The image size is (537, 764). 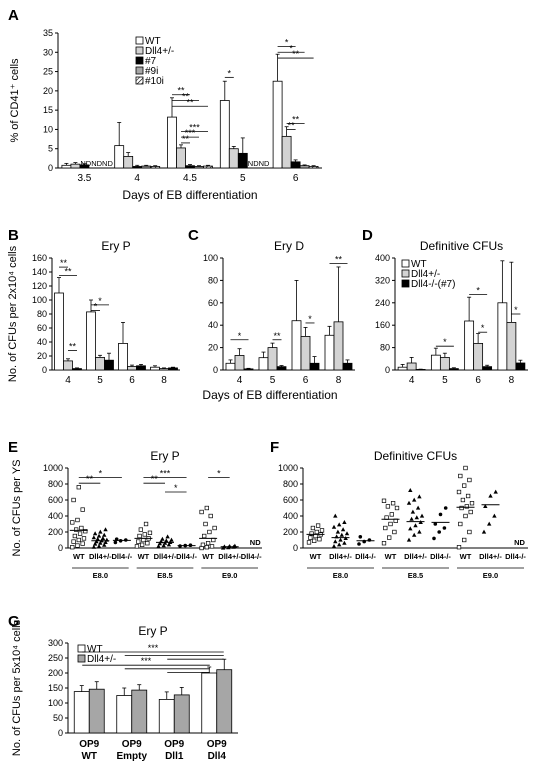 What do you see at coordinates (259, 163) in the screenshot?
I see `nd-label: NDND` at bounding box center [259, 163].